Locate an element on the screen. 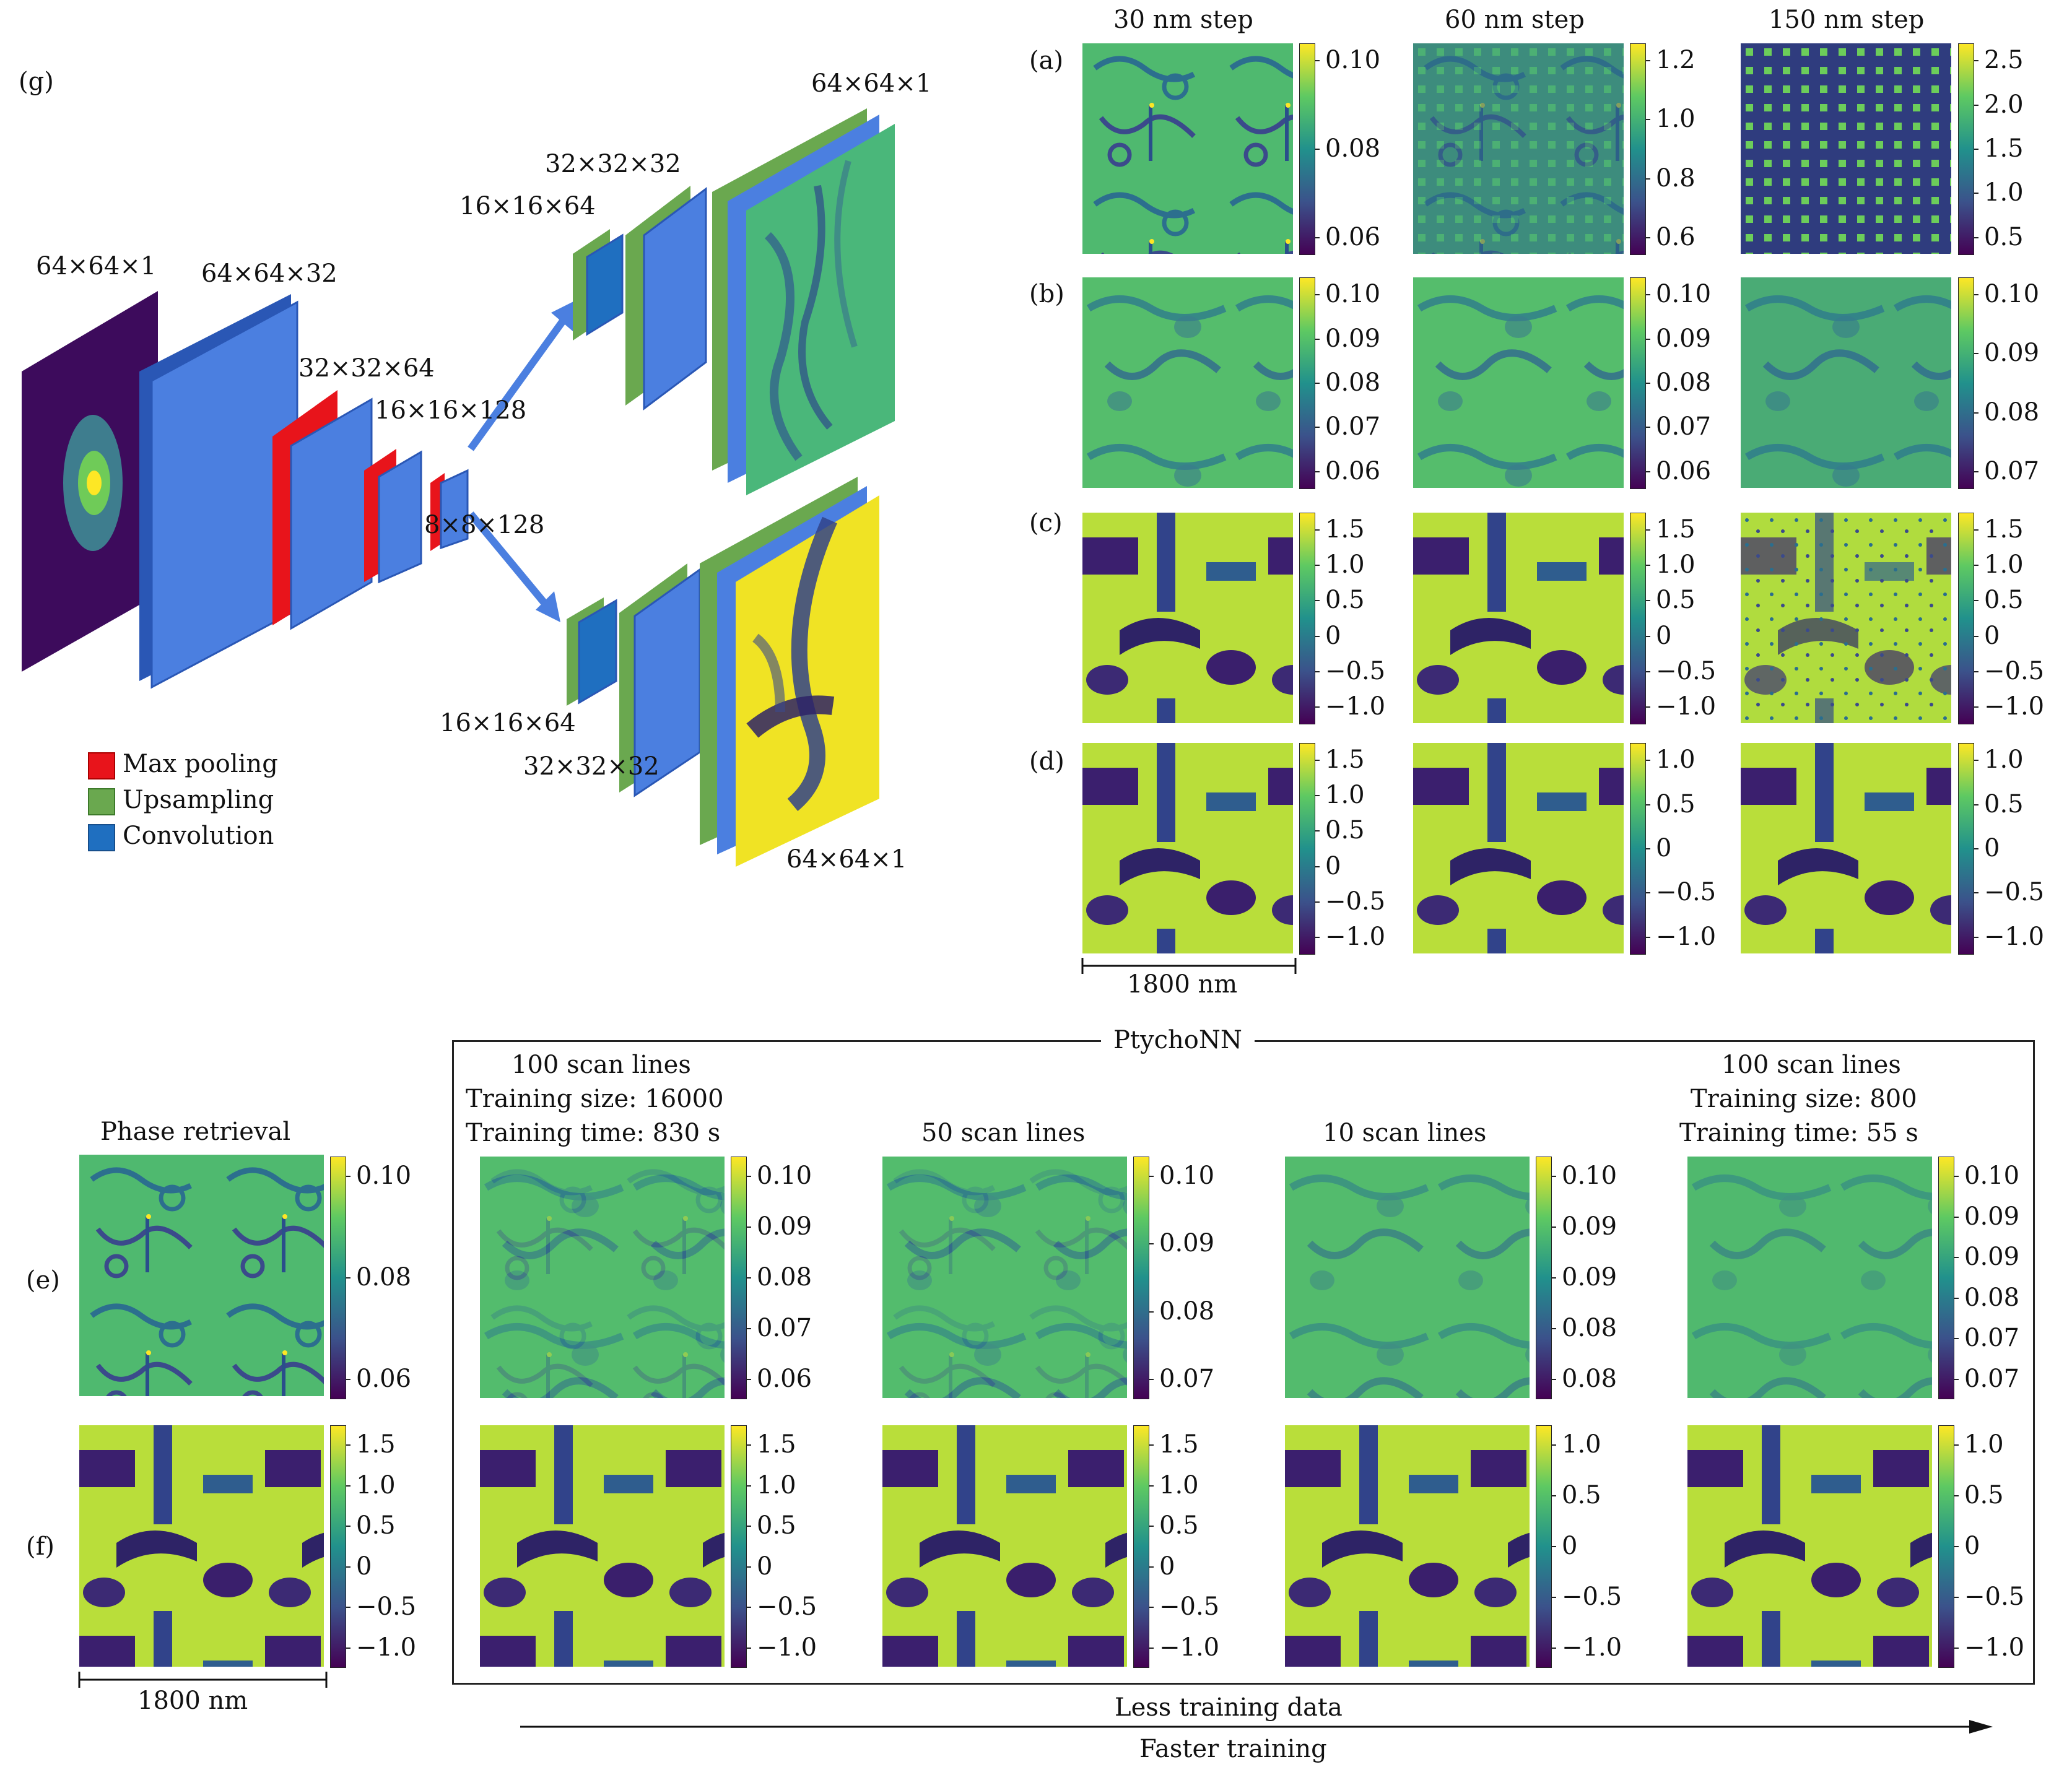 Image resolution: width=2072 pixels, height=1767 pixels. colorbar-c-60nm-tick is located at coordinates (1647, 566).